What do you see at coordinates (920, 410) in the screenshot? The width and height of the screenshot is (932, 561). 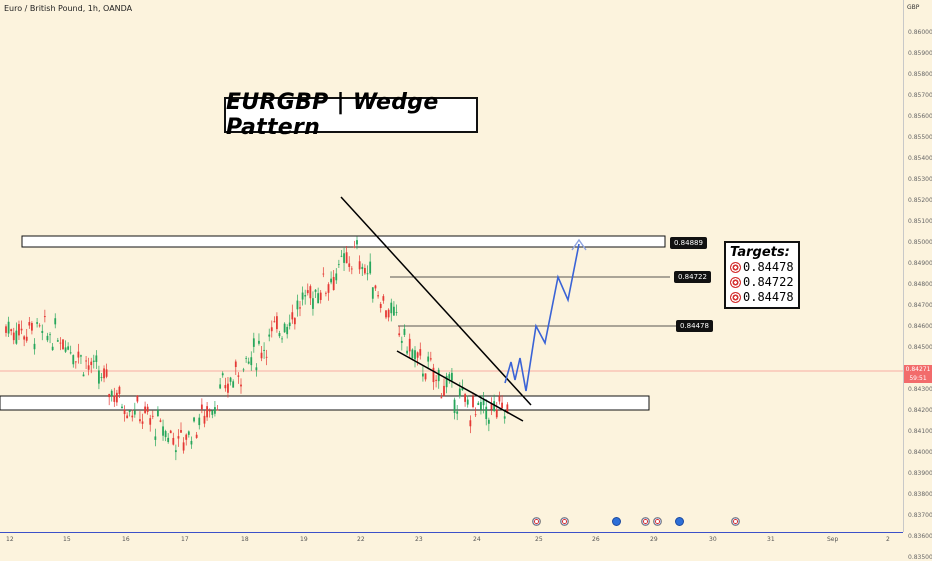 I see `price-tick-label: 0.84200` at bounding box center [920, 410].